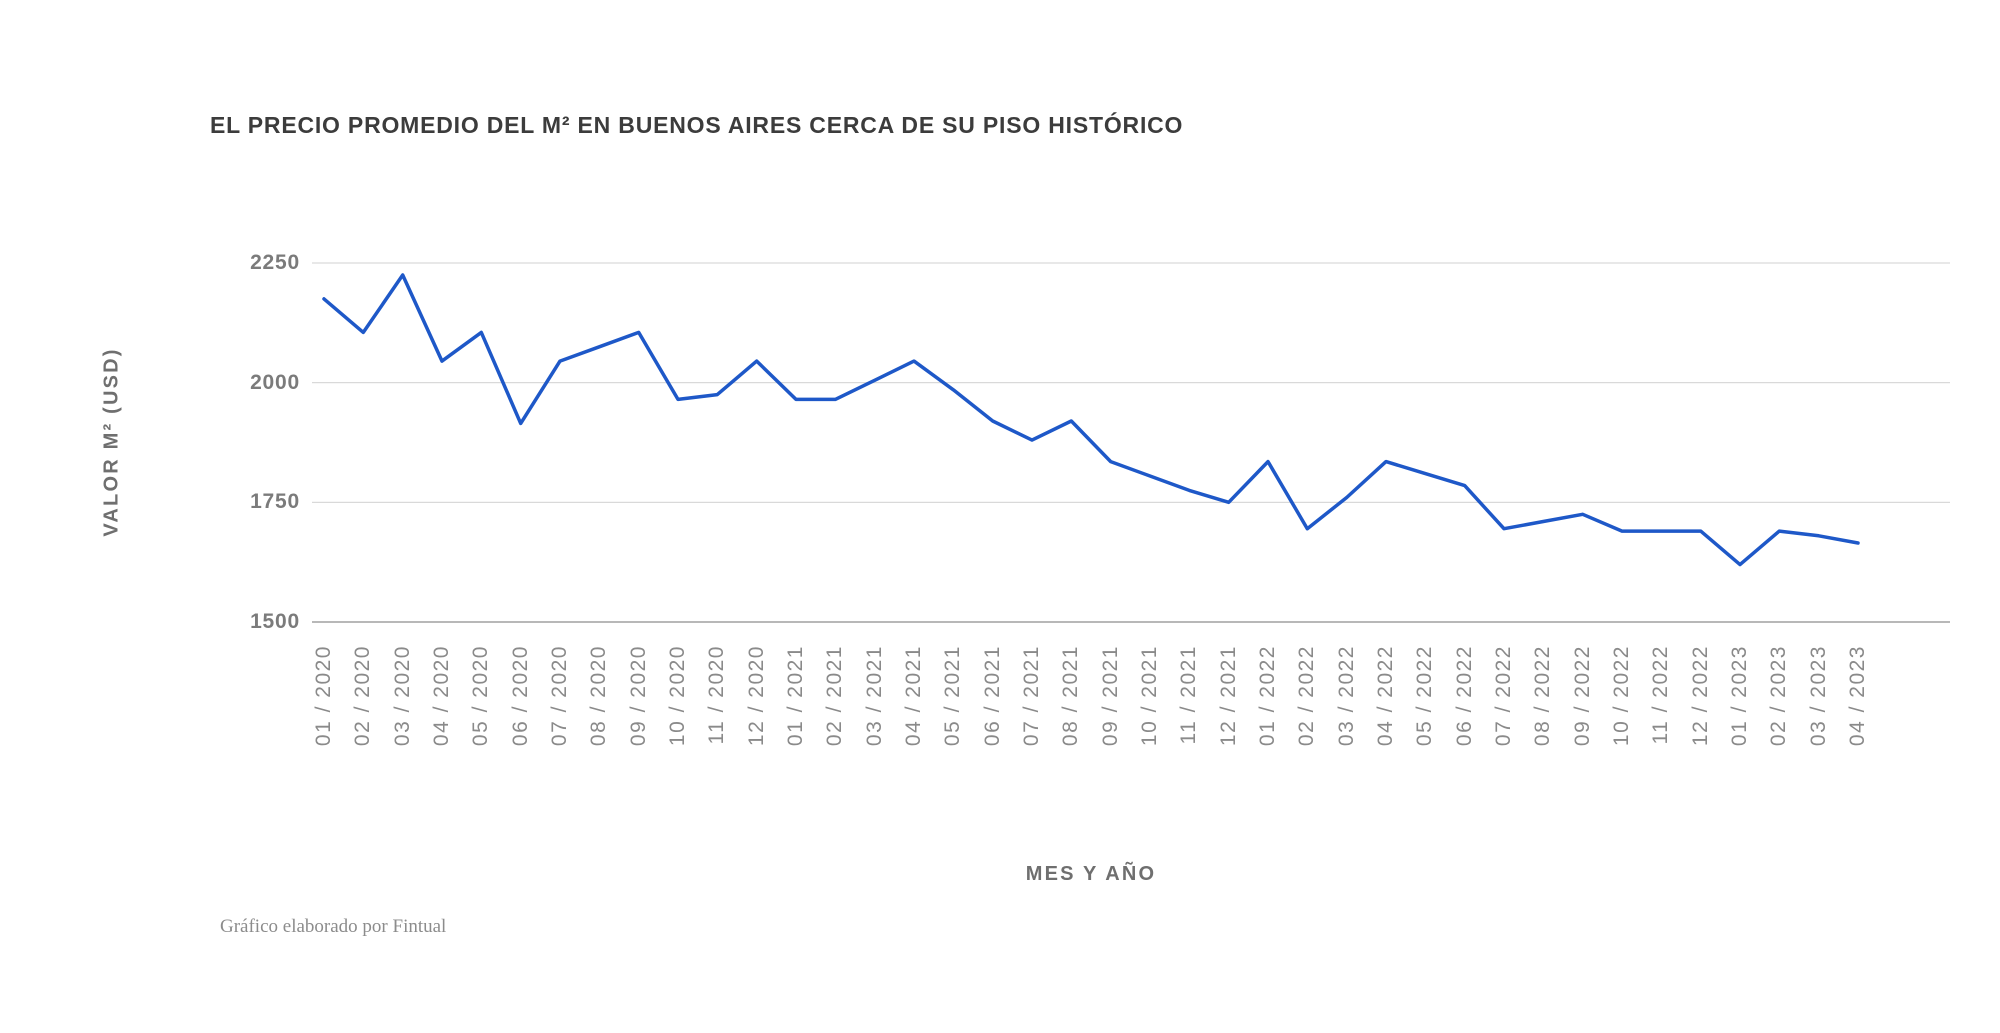 Image resolution: width=2000 pixels, height=1033 pixels. What do you see at coordinates (1071, 696) in the screenshot?
I see `x-tick-label: 08 / 2021` at bounding box center [1071, 696].